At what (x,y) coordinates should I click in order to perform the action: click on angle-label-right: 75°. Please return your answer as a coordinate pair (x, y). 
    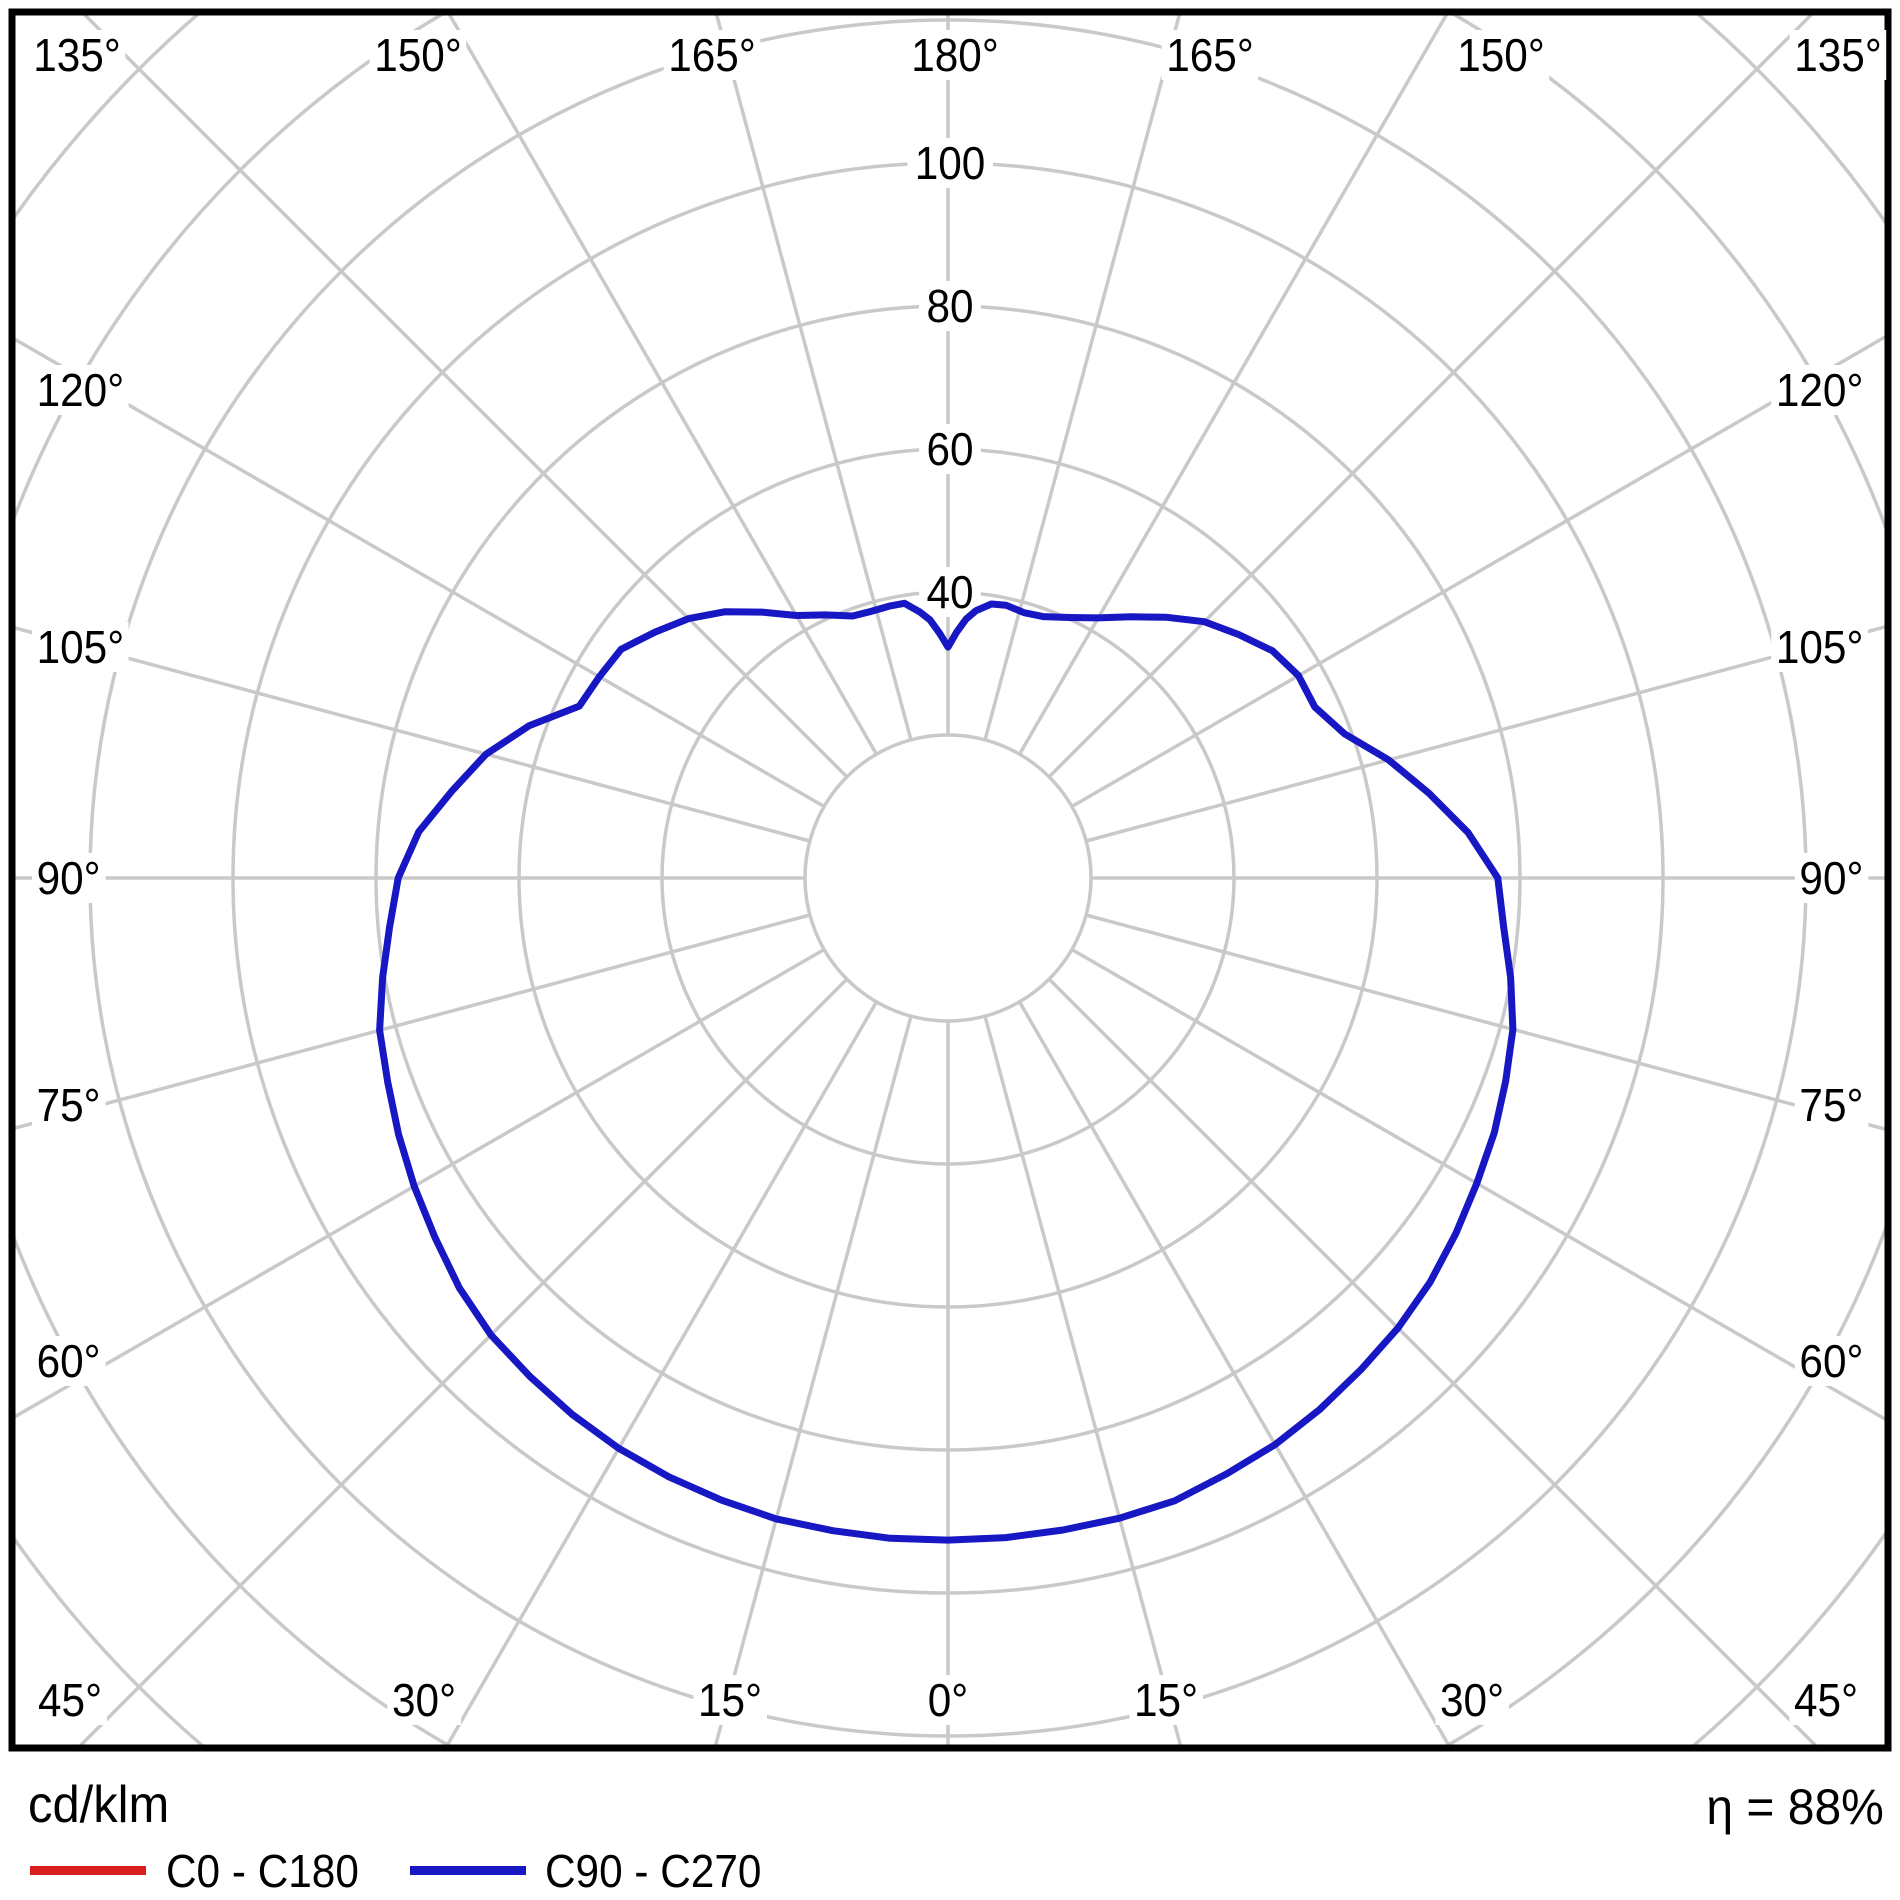
    Looking at the image, I should click on (1831, 1105).